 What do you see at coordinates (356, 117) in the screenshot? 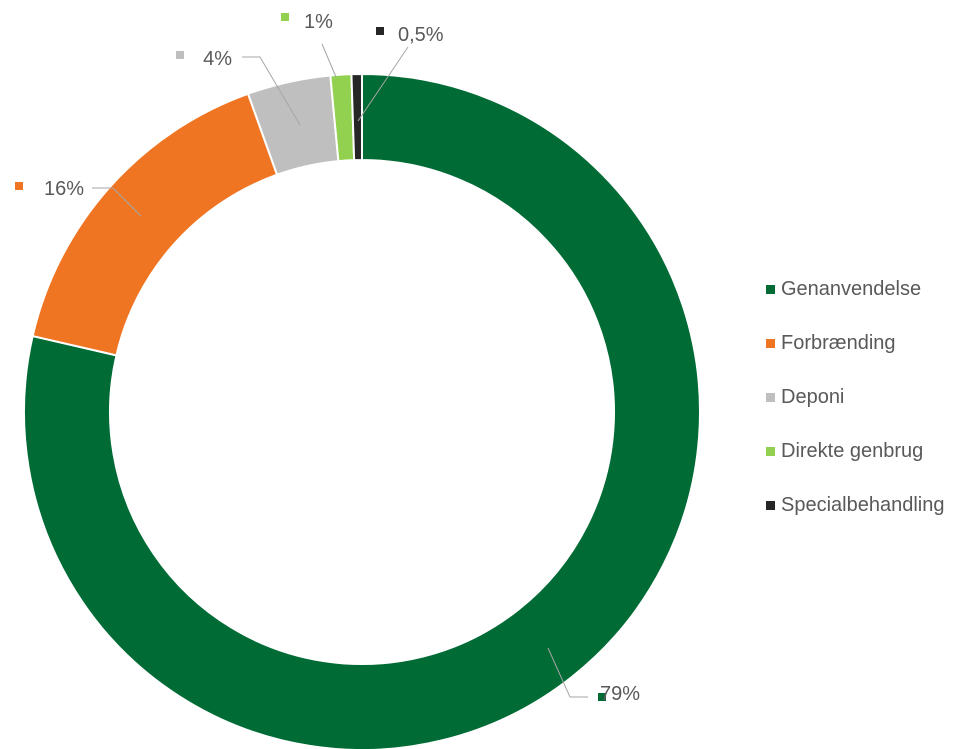
I see `slice-specialbehandling` at bounding box center [356, 117].